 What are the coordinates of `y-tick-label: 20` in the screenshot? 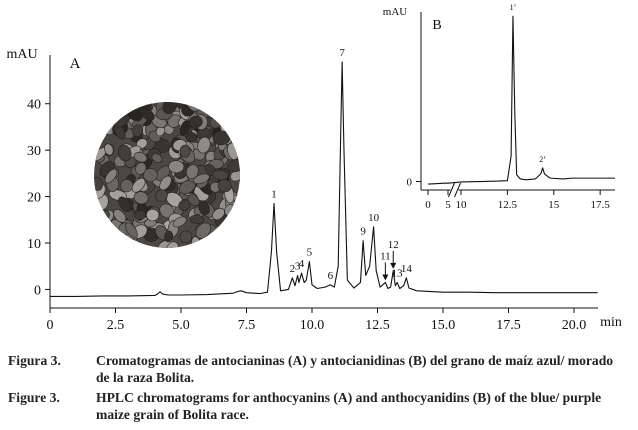 It's located at (34, 197).